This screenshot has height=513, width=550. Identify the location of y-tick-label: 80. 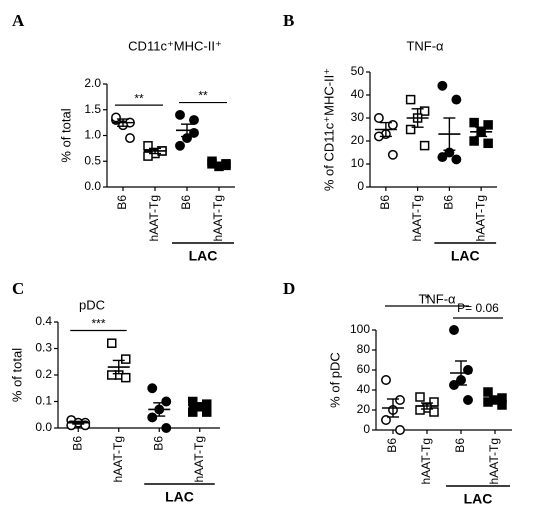
(364, 349).